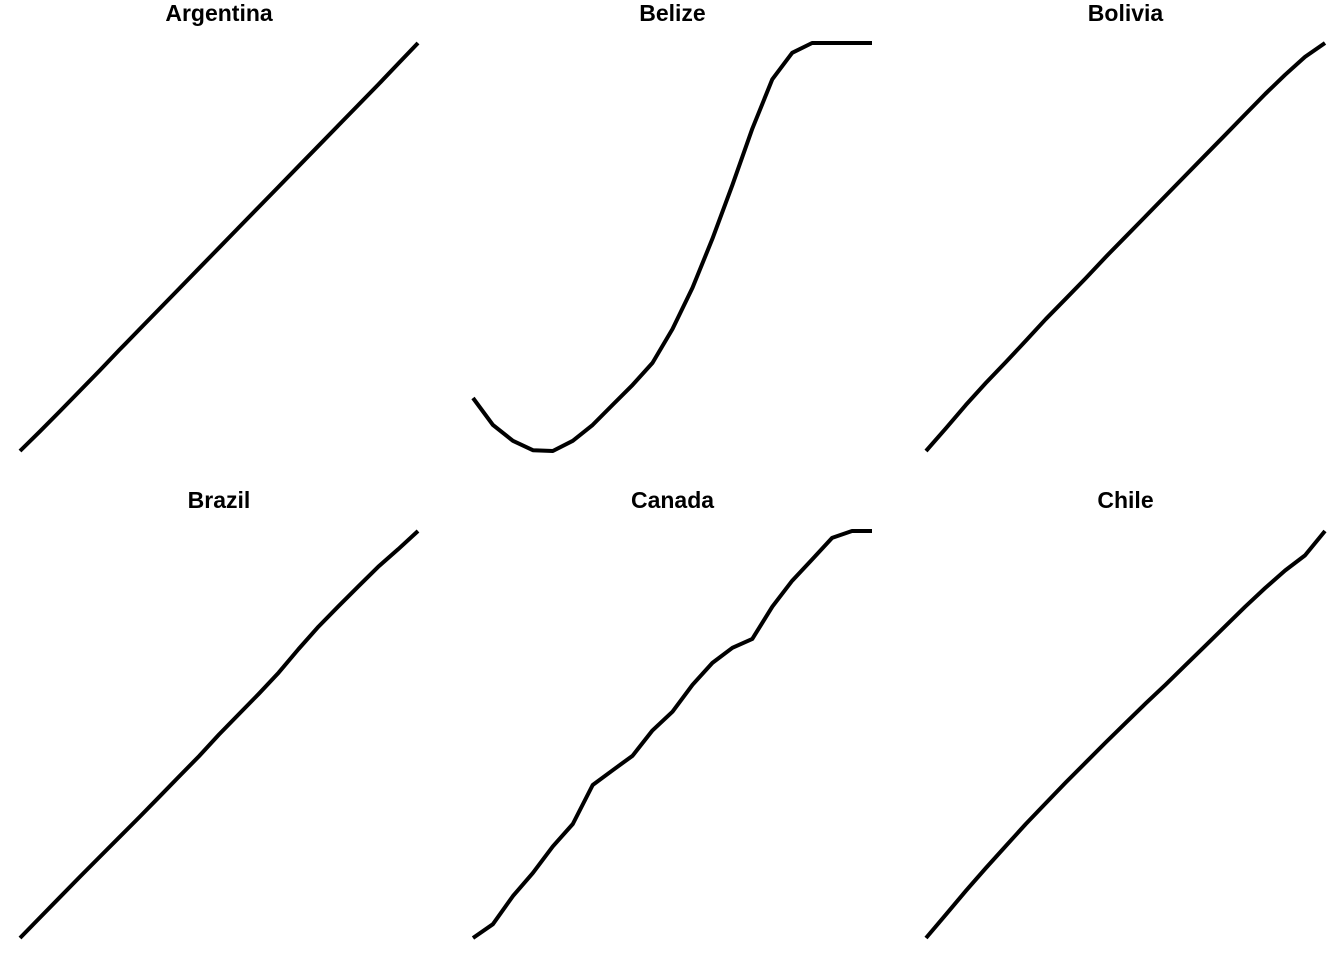  I want to click on panel-title: Argentina, so click(219, 13).